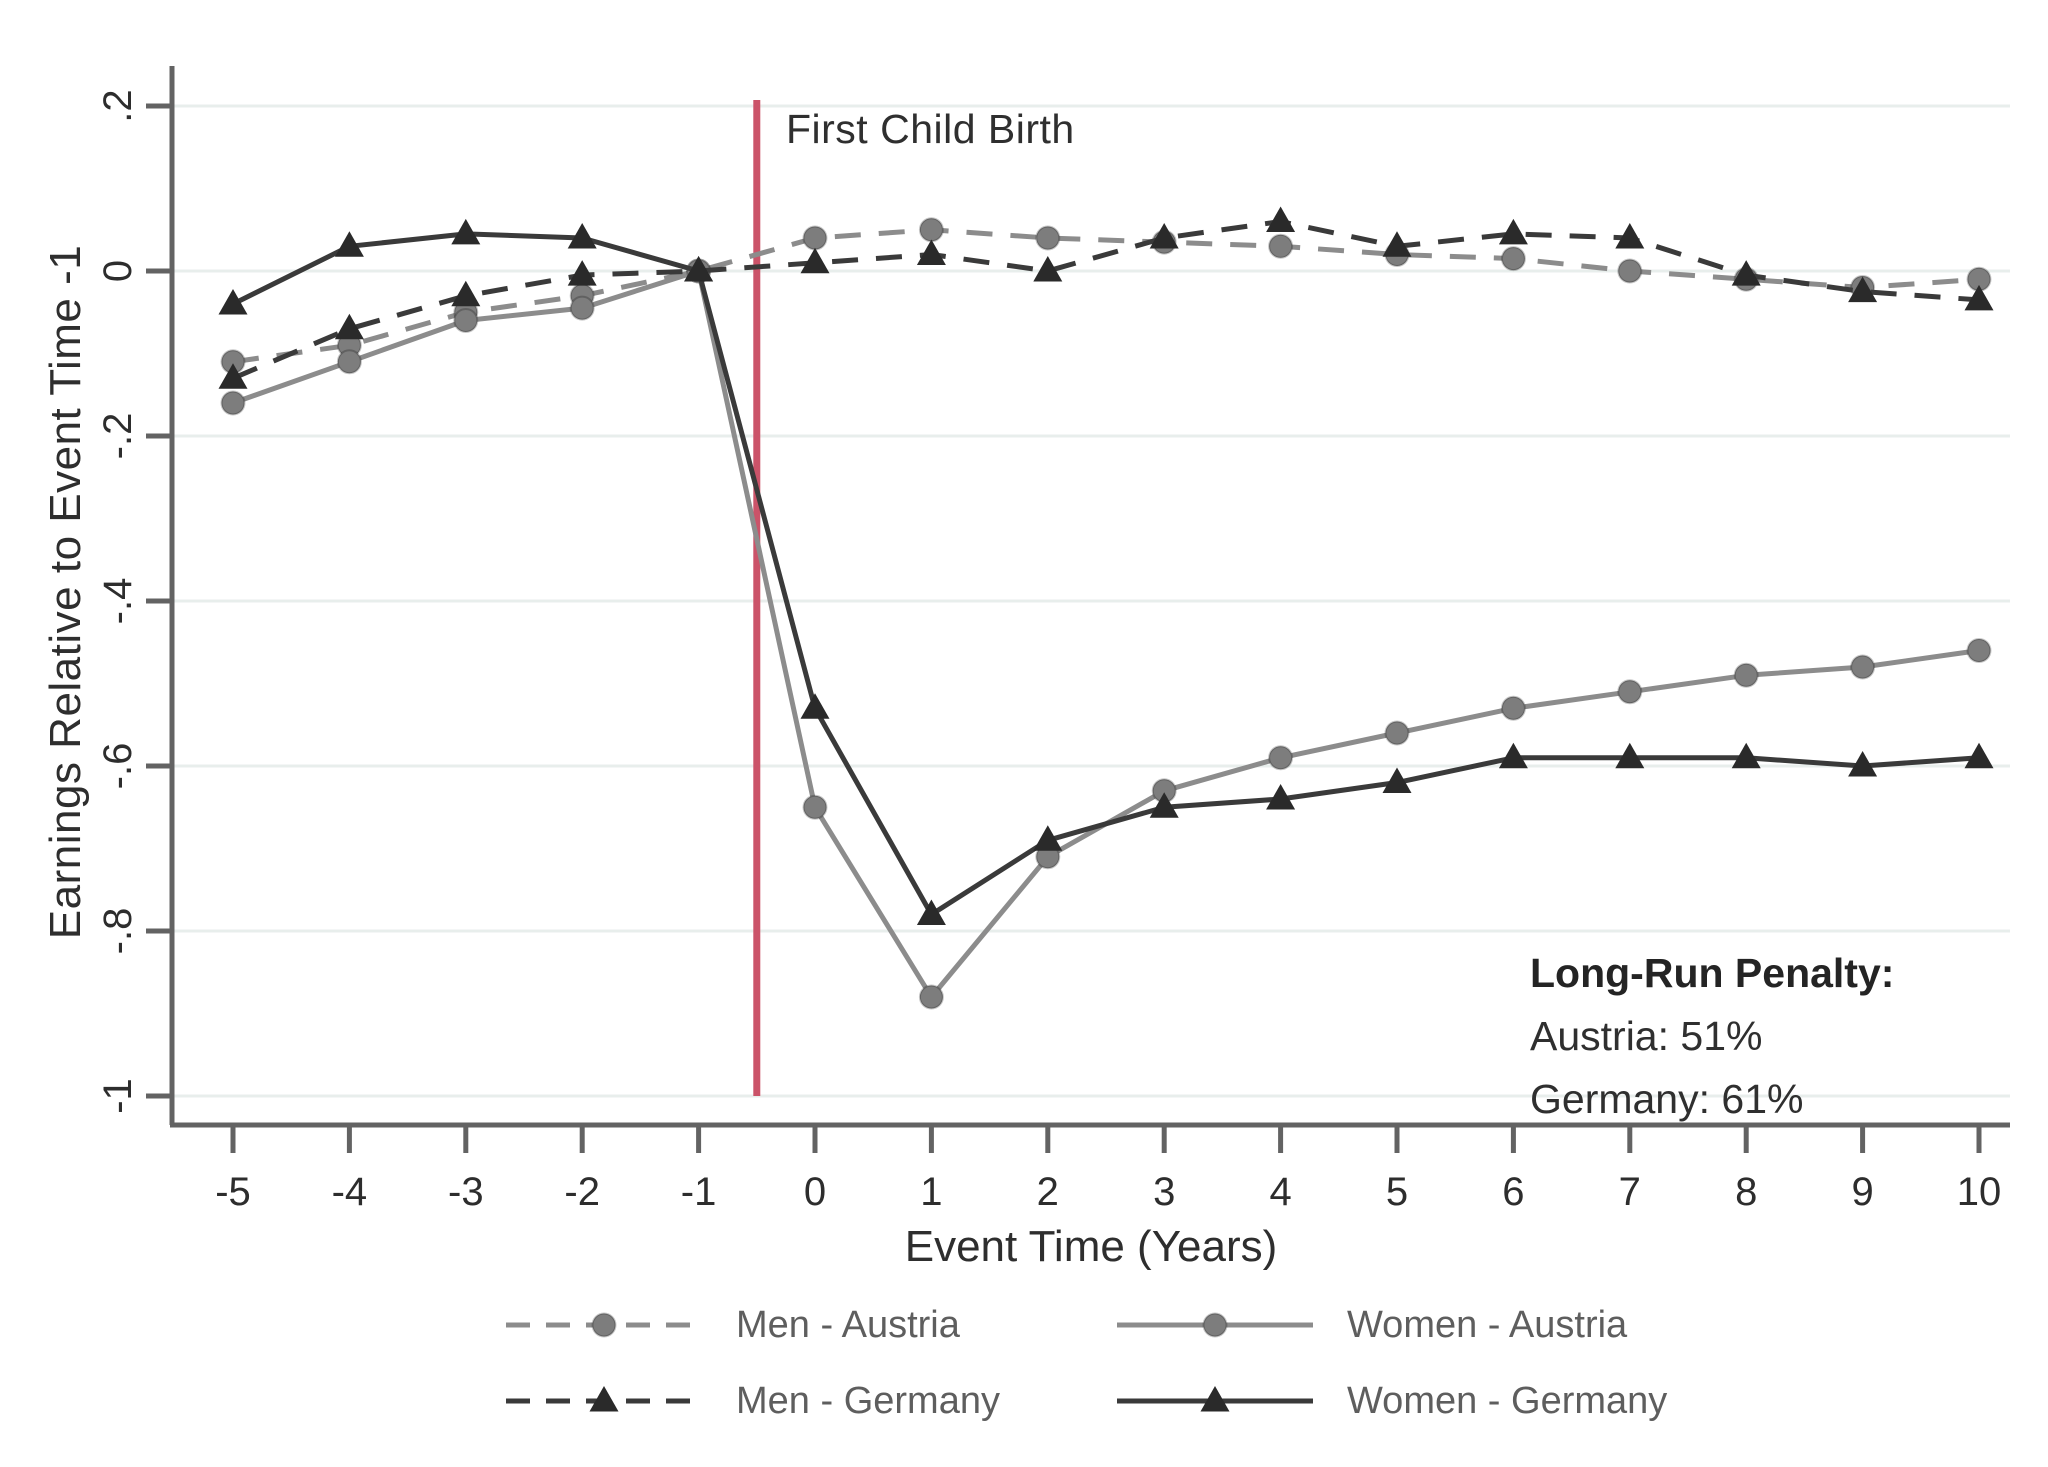 This screenshot has height=1467, width=2048. Describe the element at coordinates (1048, 1192) in the screenshot. I see `x-tick-label: 2` at that location.